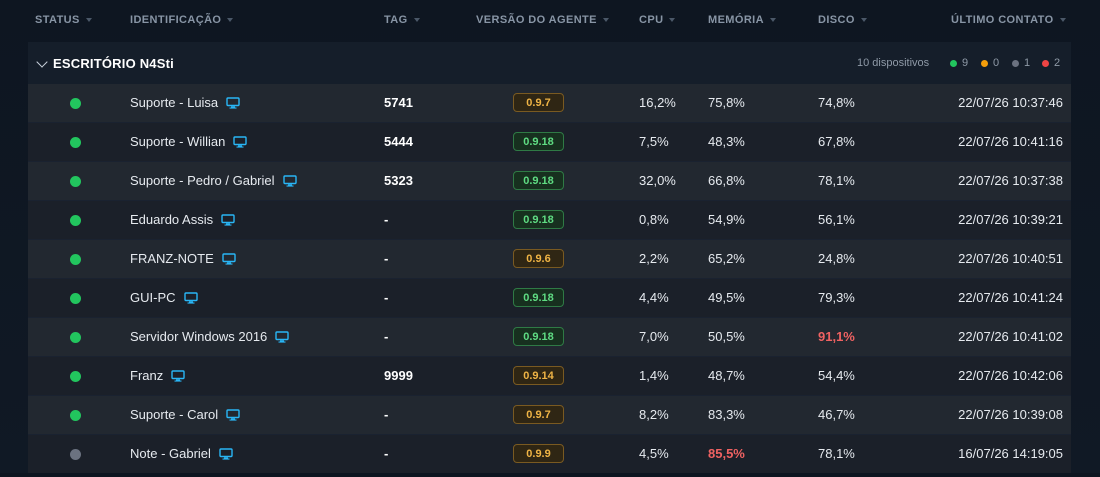 The height and width of the screenshot is (477, 1100). Describe the element at coordinates (172, 258) in the screenshot. I see `device-name: FRANZ-NOTE` at that location.